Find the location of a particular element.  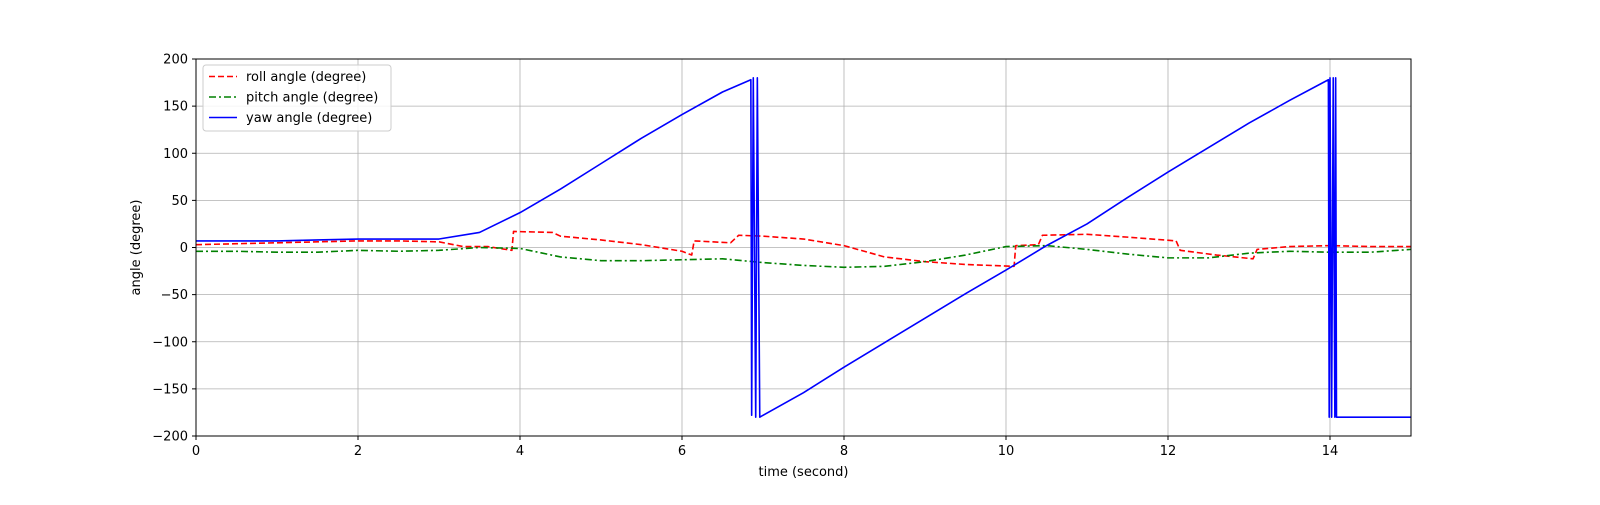

legend-label-roll-angle: roll angle (degree) is located at coordinates (306, 77).